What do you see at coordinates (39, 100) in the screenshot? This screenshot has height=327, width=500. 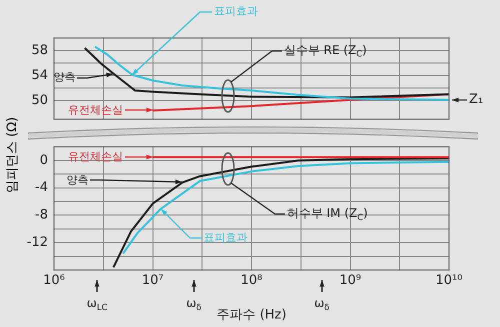 I see `y-tick-label: 50` at bounding box center [39, 100].